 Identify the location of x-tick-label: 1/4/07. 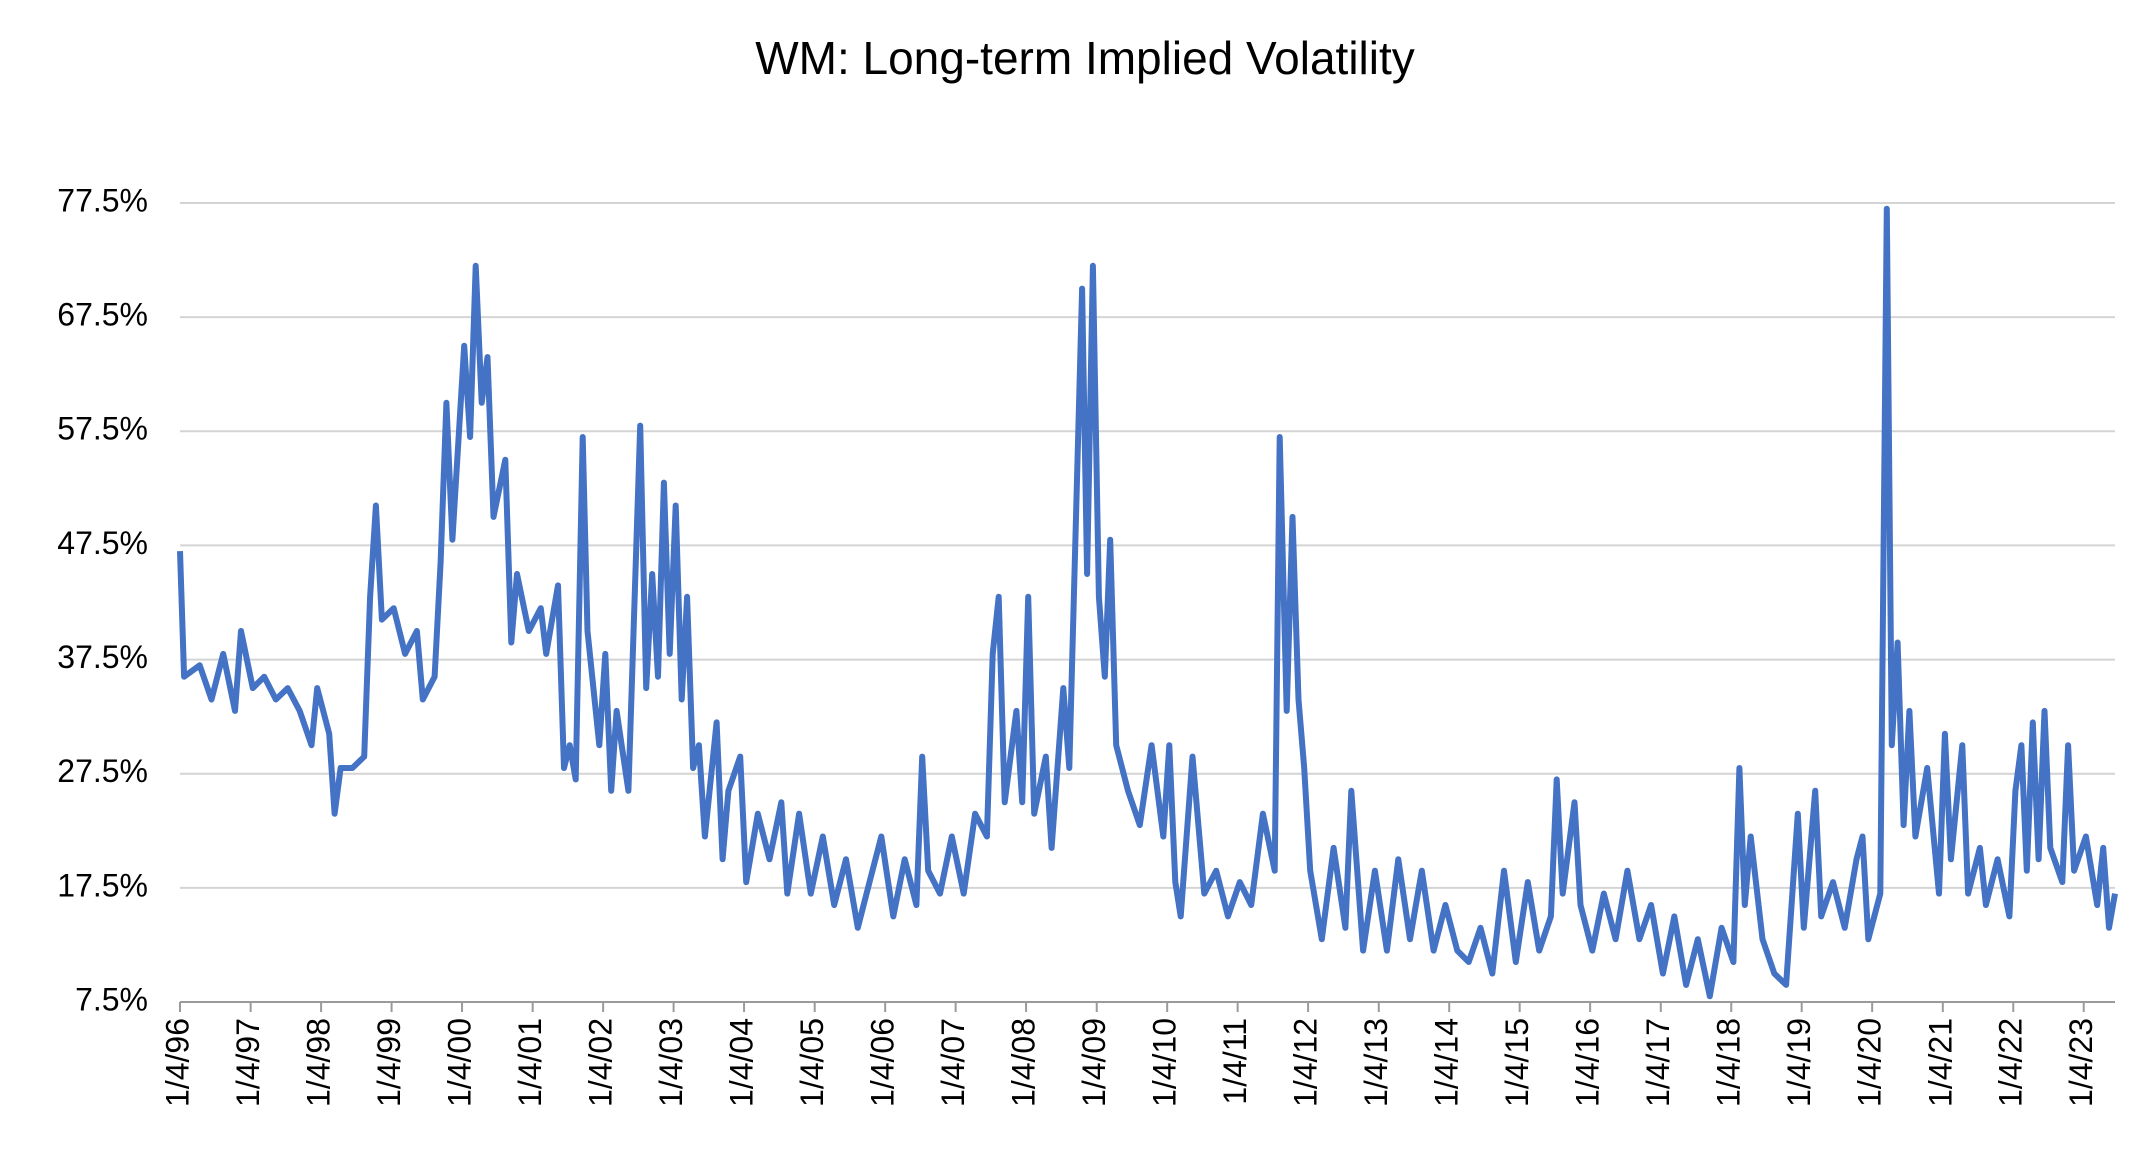
(953, 1062).